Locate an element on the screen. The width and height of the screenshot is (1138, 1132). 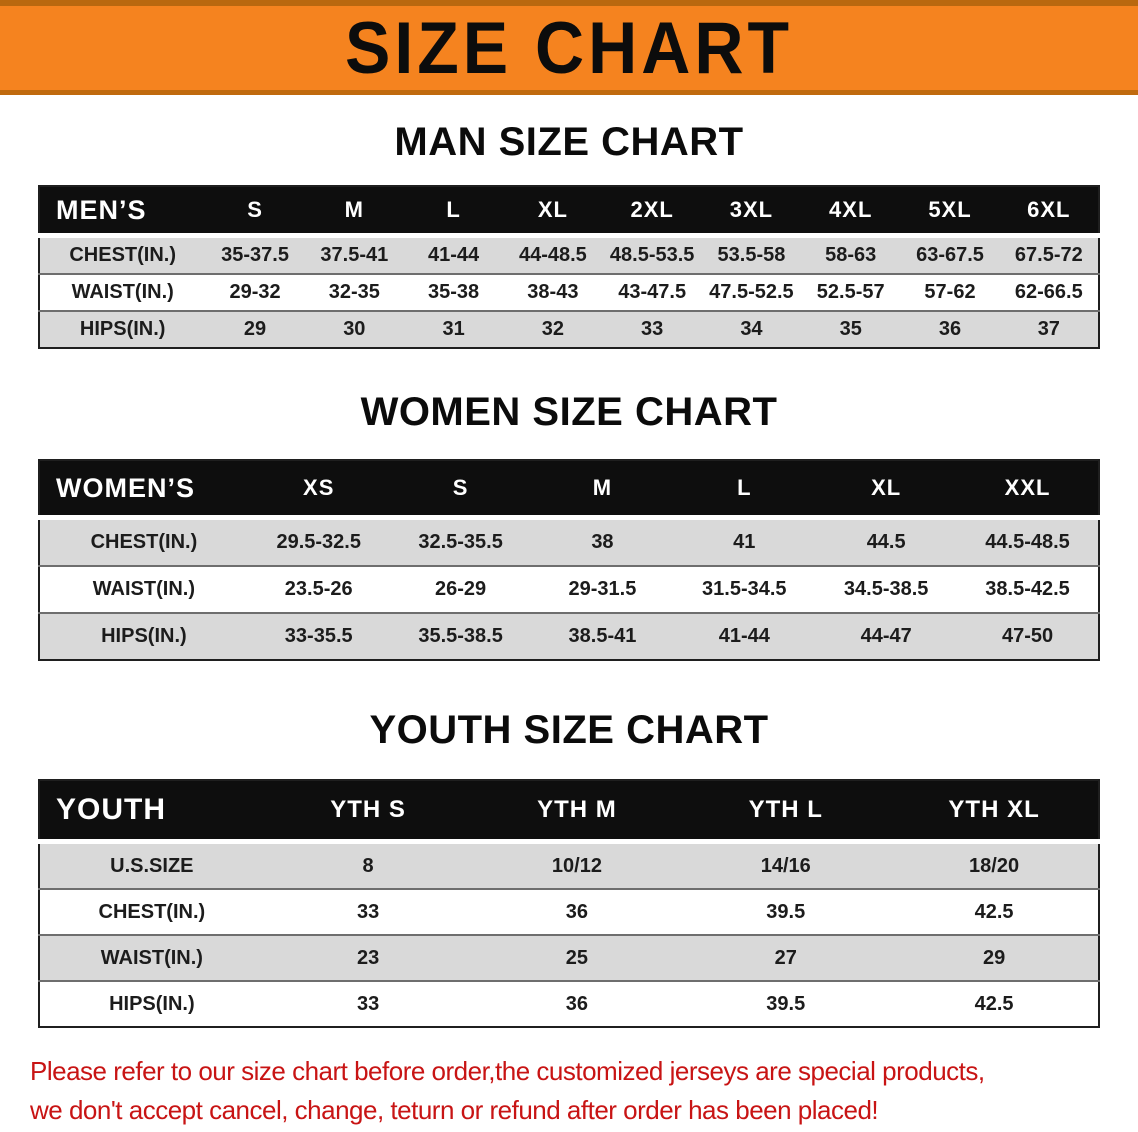
size-column-header: XS is located at coordinates (318, 490).